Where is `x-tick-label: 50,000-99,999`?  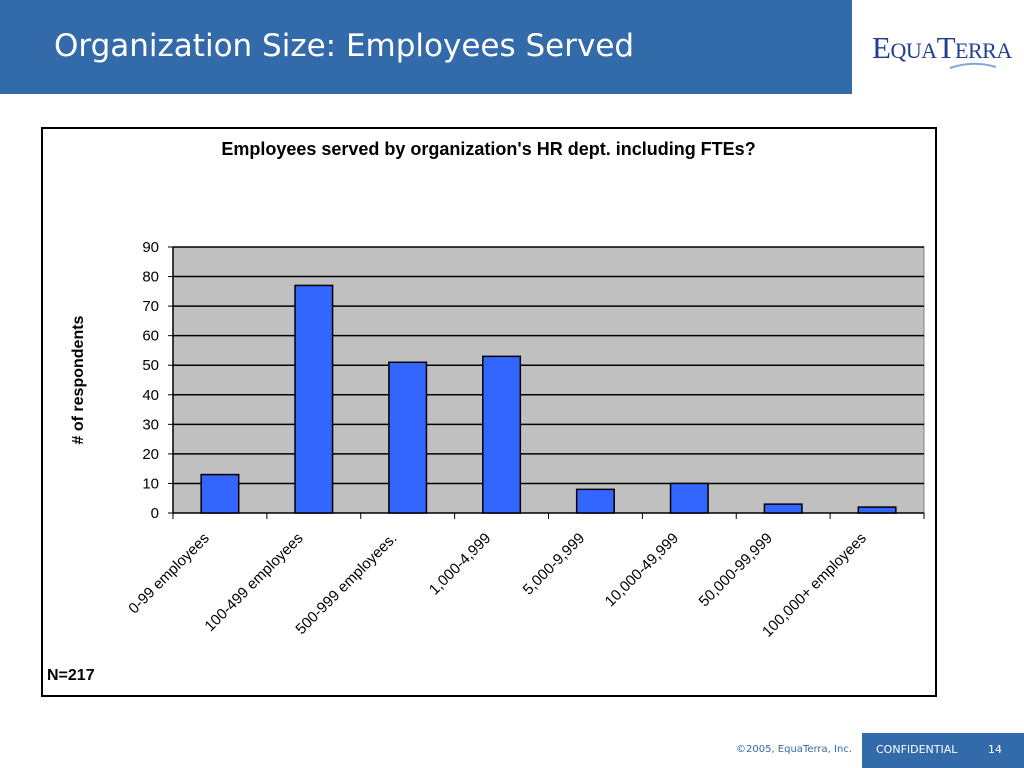 x-tick-label: 50,000-99,999 is located at coordinates (736, 570).